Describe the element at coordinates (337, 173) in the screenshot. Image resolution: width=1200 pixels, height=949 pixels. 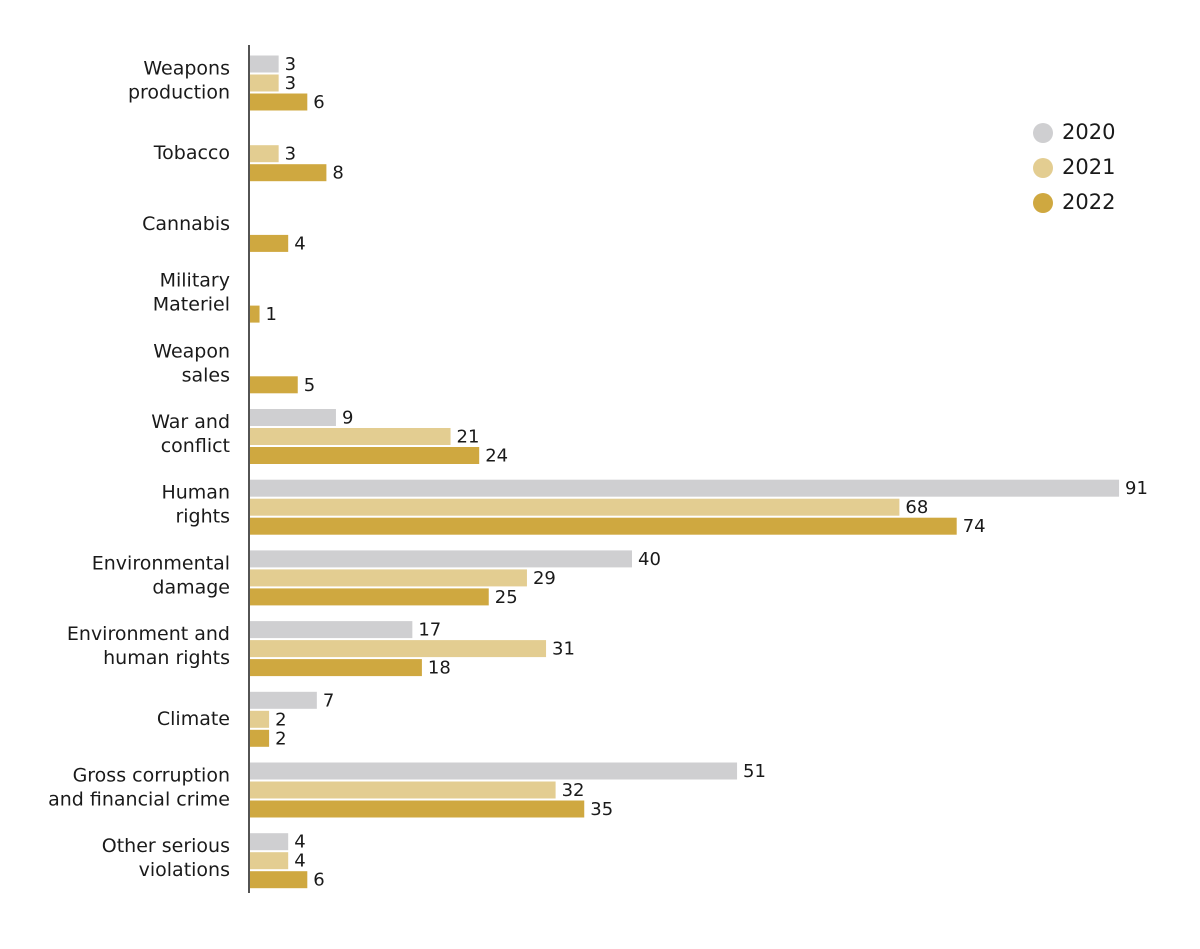
I see `value-label: 8` at that location.